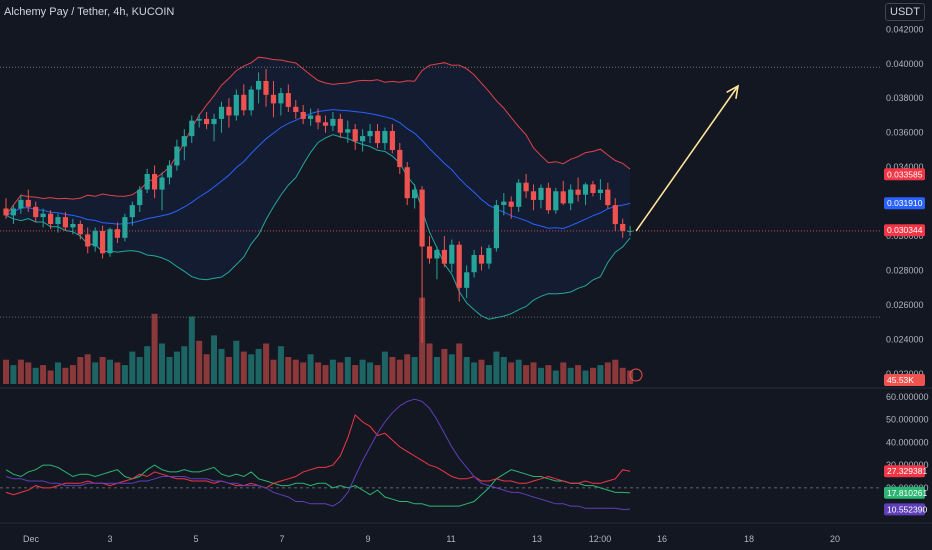  Describe the element at coordinates (905, 230) in the screenshot. I see `price-badge: 0.030344` at that location.